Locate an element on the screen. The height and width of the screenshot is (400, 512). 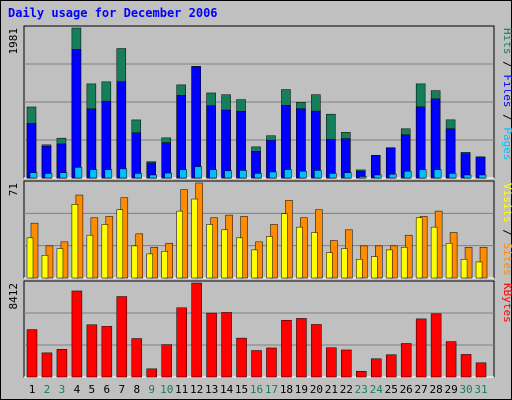
x-tick-label: 22 is located at coordinates (346, 389).